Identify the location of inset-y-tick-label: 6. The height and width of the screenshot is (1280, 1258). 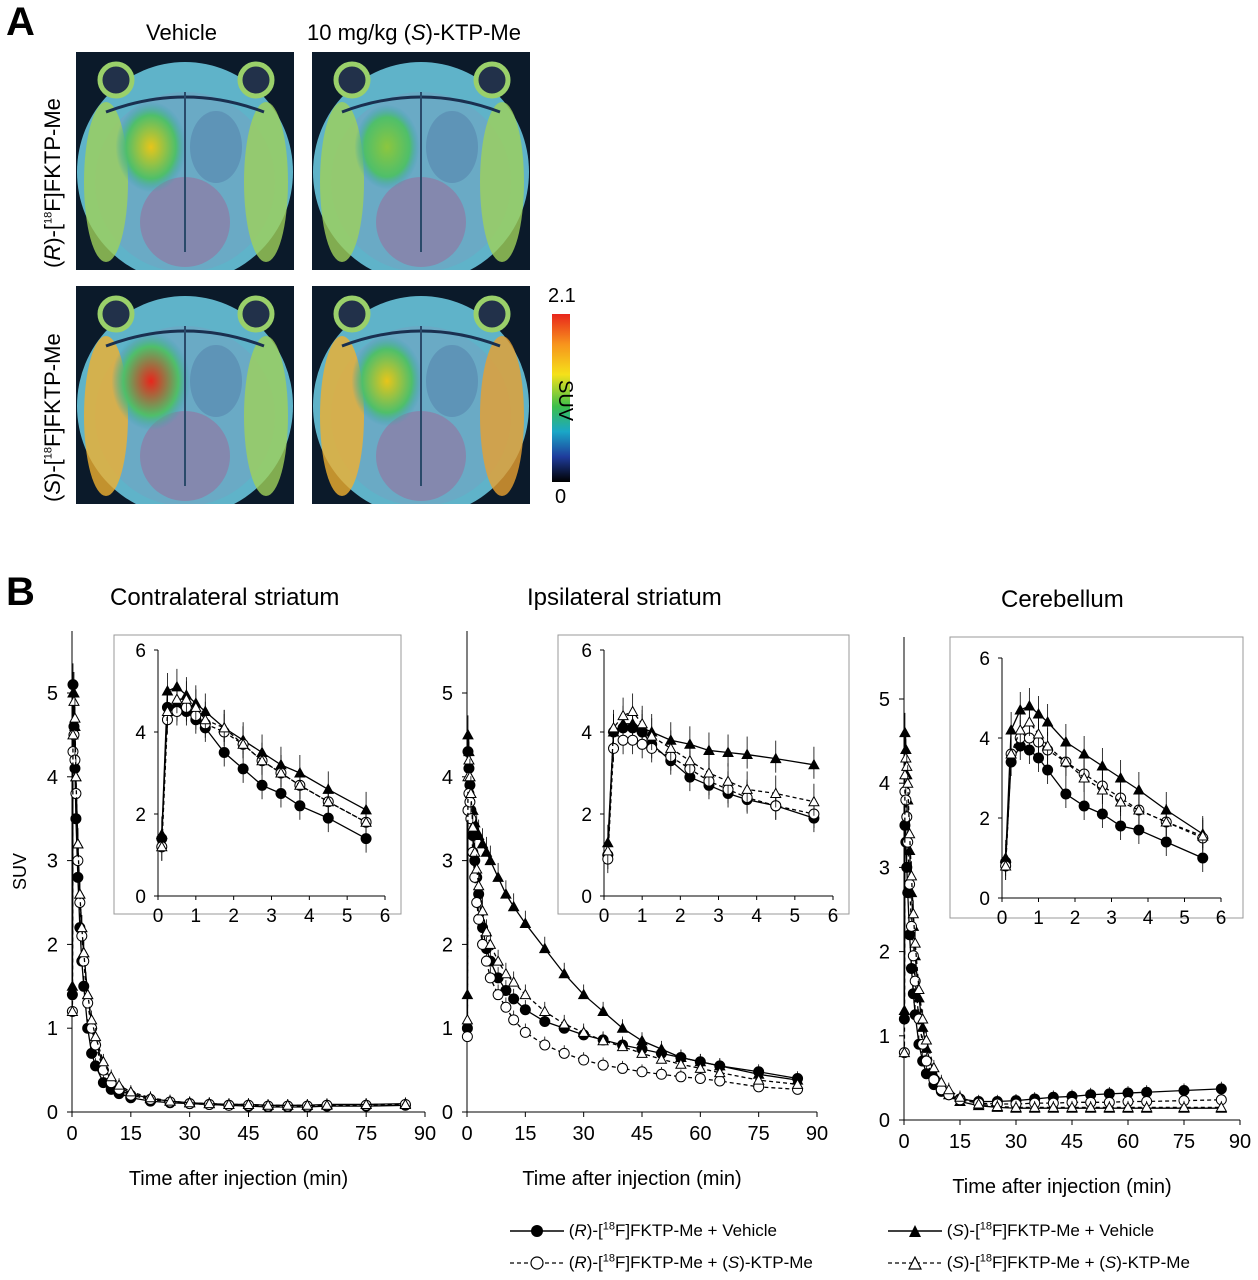
(984, 659).